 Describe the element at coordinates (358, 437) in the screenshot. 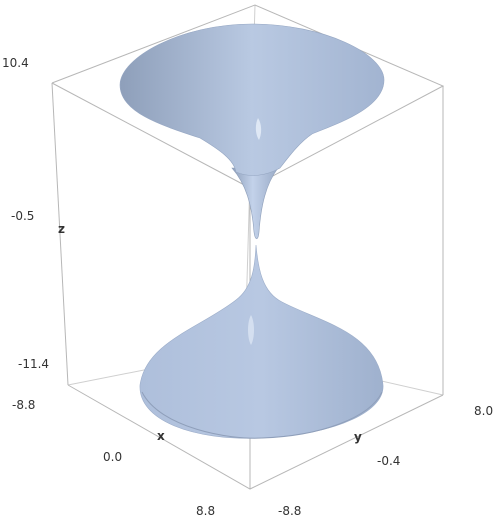

I see `y-axis-label: y` at that location.